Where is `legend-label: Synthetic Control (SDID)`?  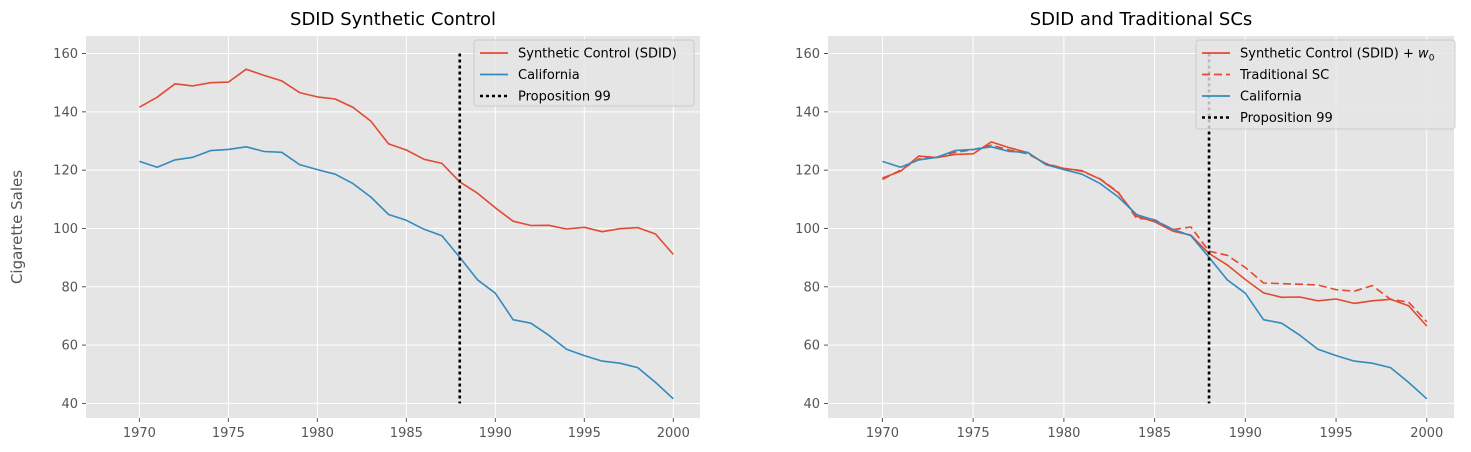 legend-label: Synthetic Control (SDID) is located at coordinates (597, 54).